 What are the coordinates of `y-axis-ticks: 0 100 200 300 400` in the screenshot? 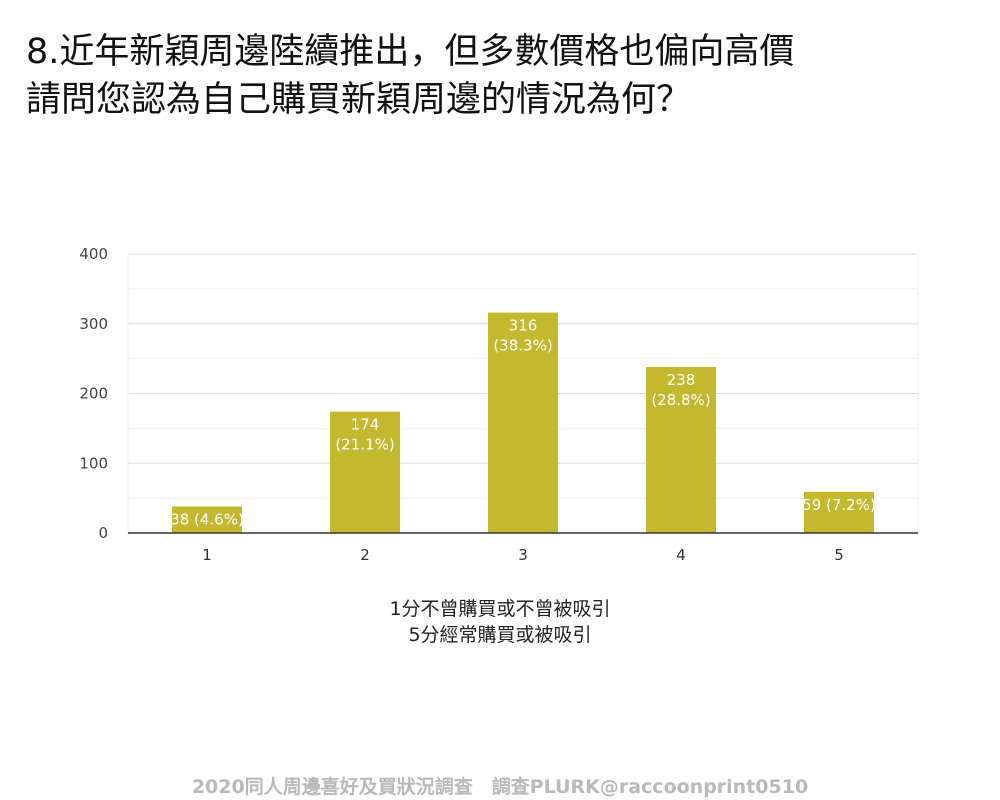 It's located at (93, 393).